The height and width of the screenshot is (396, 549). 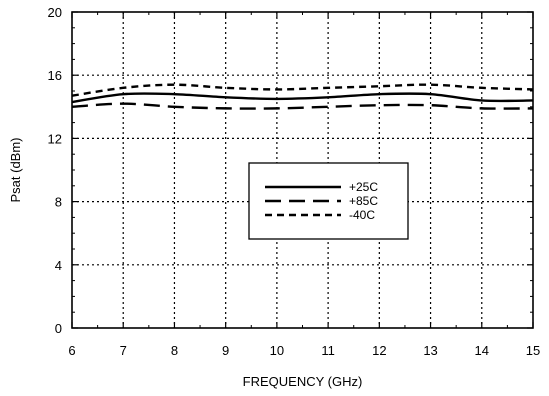 What do you see at coordinates (303, 381) in the screenshot?
I see `x-axis-label: FREQUENCY (GHz)` at bounding box center [303, 381].